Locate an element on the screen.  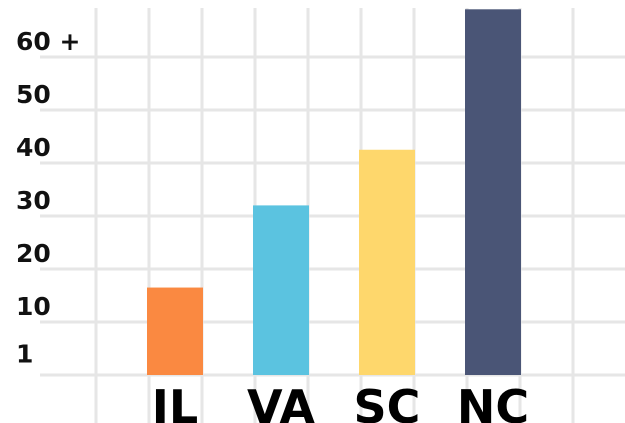
y-axis: 1 10 20 30 40 50 60 + is located at coordinates (48, 198).